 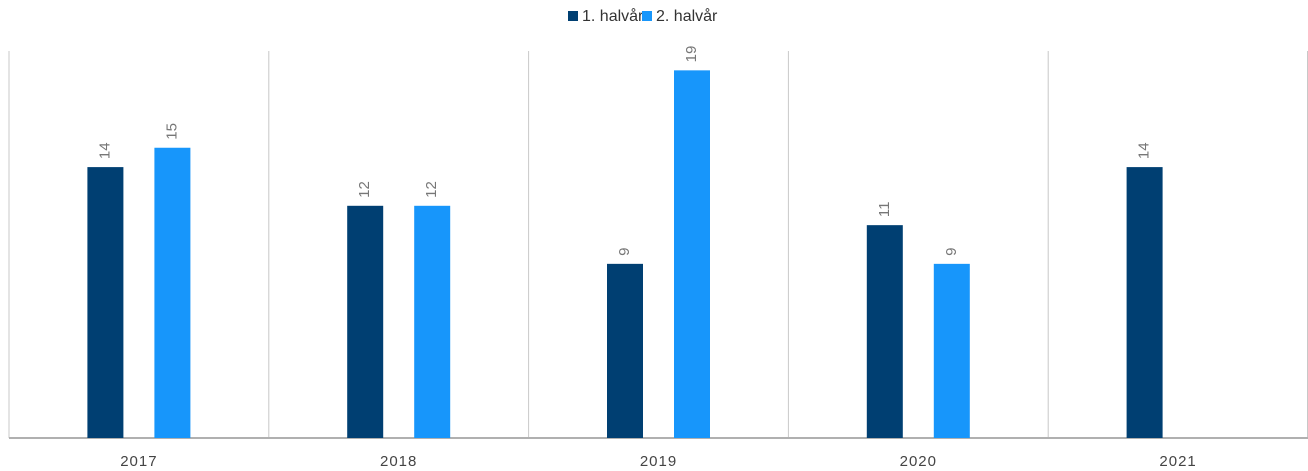 I want to click on value-label: 19, so click(x=691, y=54).